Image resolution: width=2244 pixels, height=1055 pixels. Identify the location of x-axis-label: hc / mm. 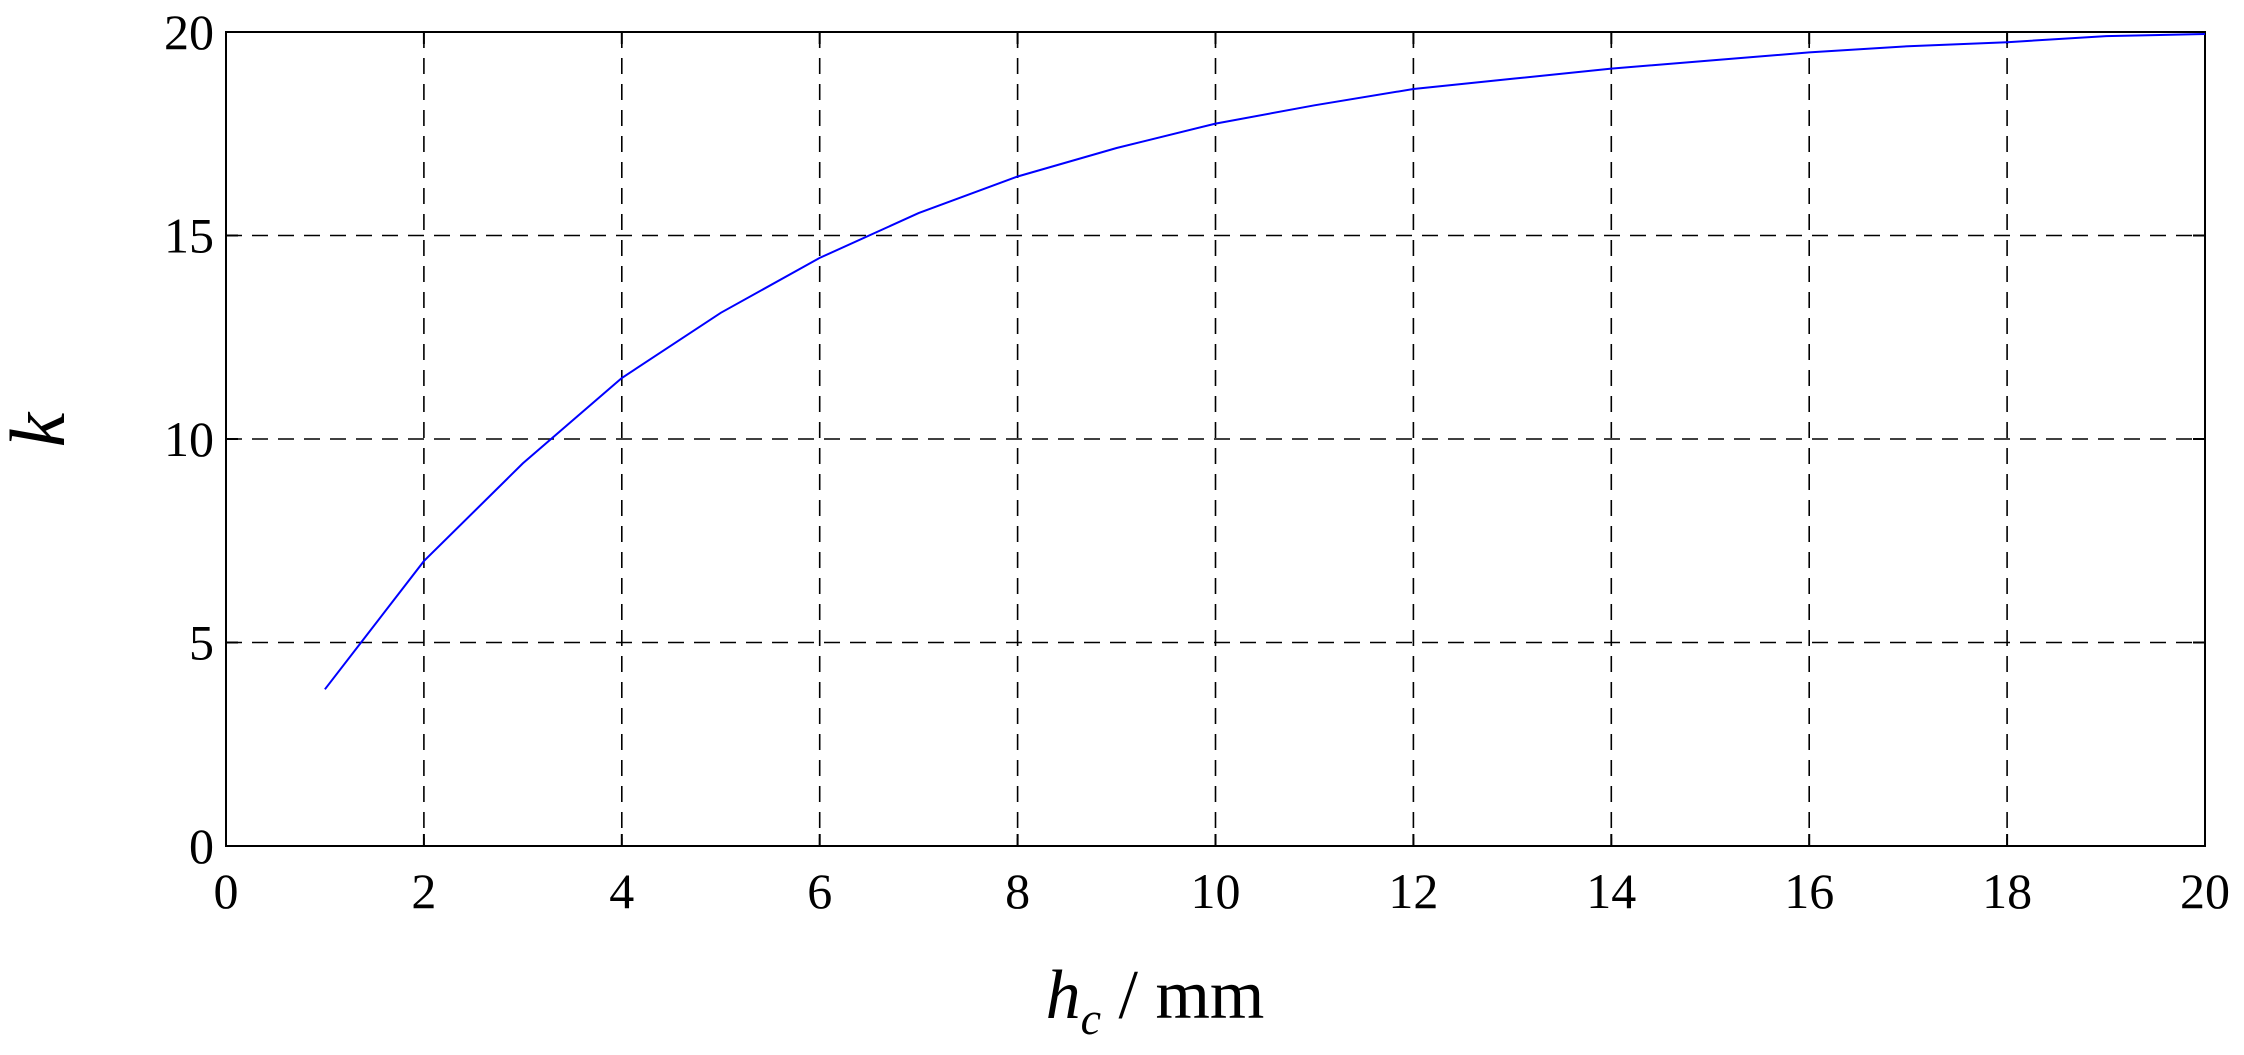
(1155, 1000).